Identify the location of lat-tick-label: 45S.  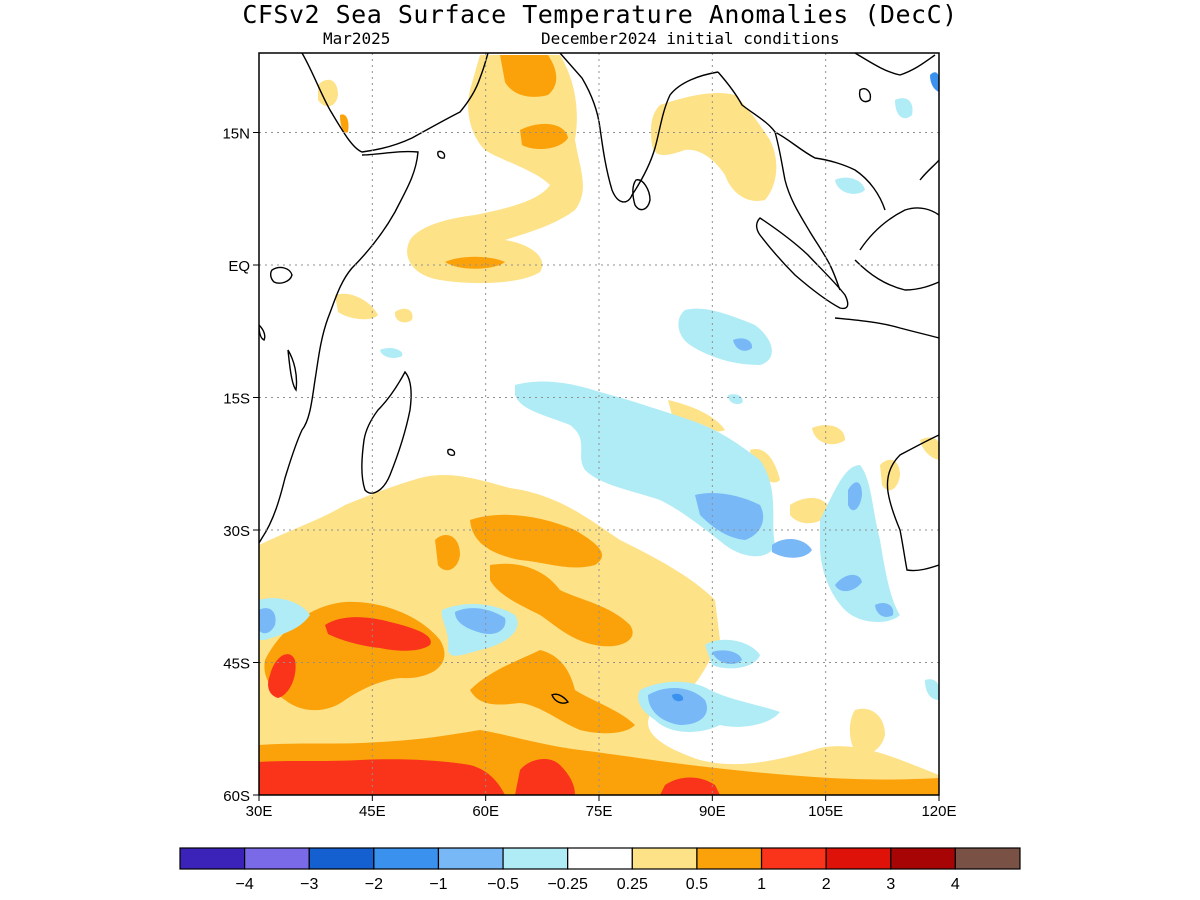
(236, 664).